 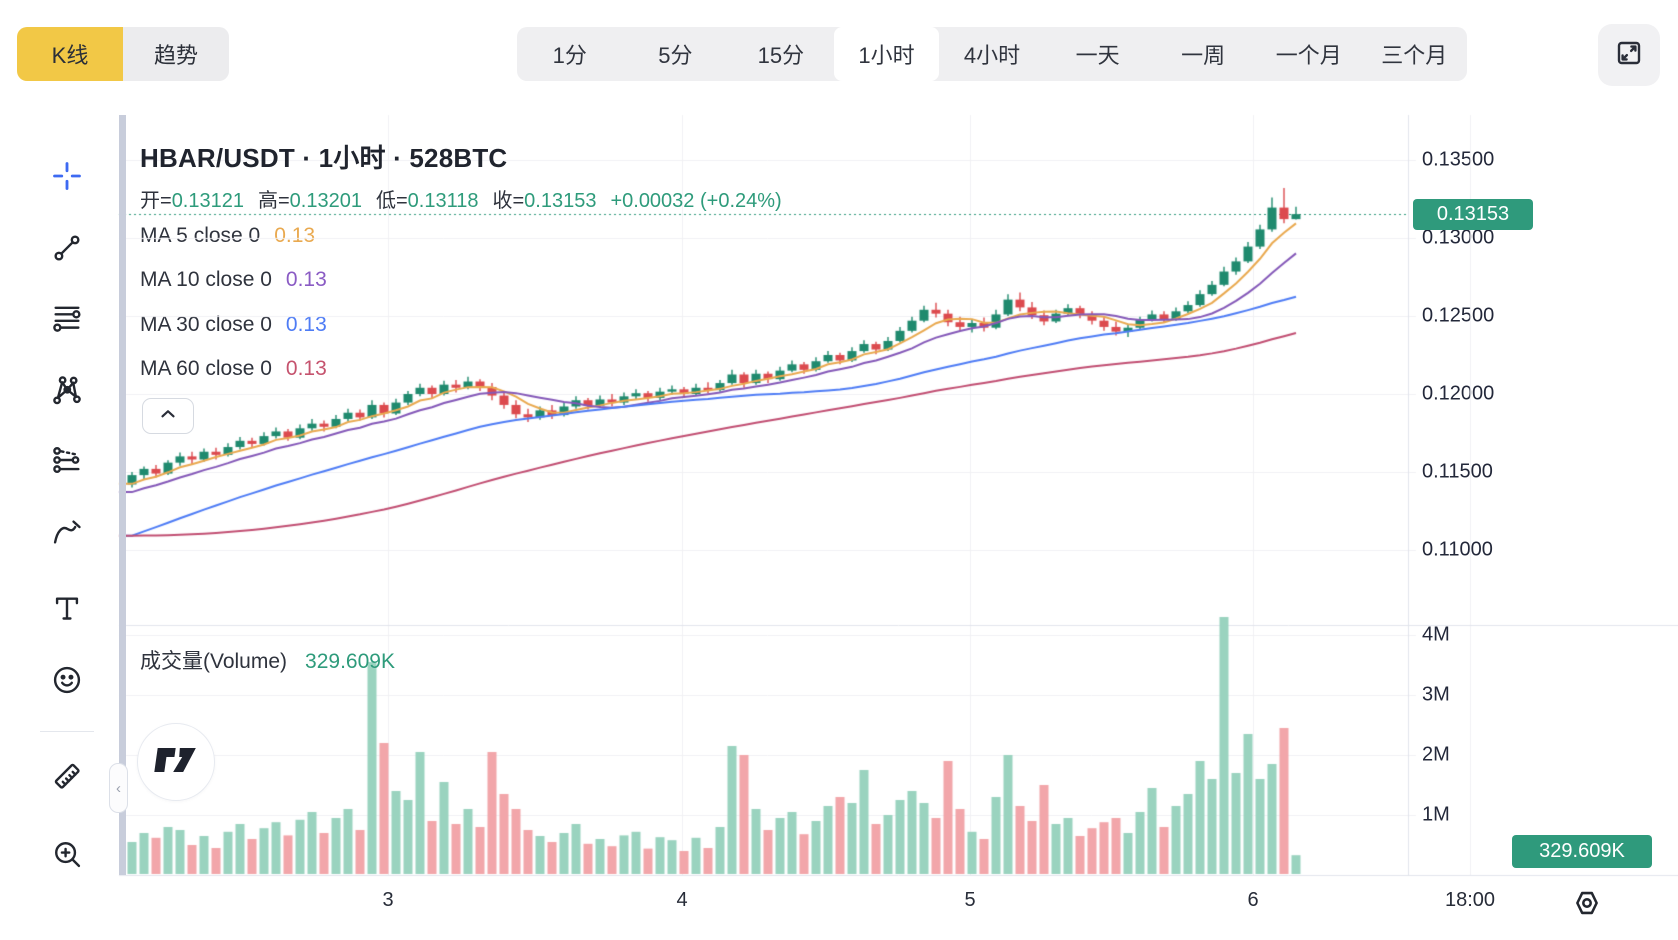 I want to click on ohlc-value: 0.13153, so click(x=560, y=201).